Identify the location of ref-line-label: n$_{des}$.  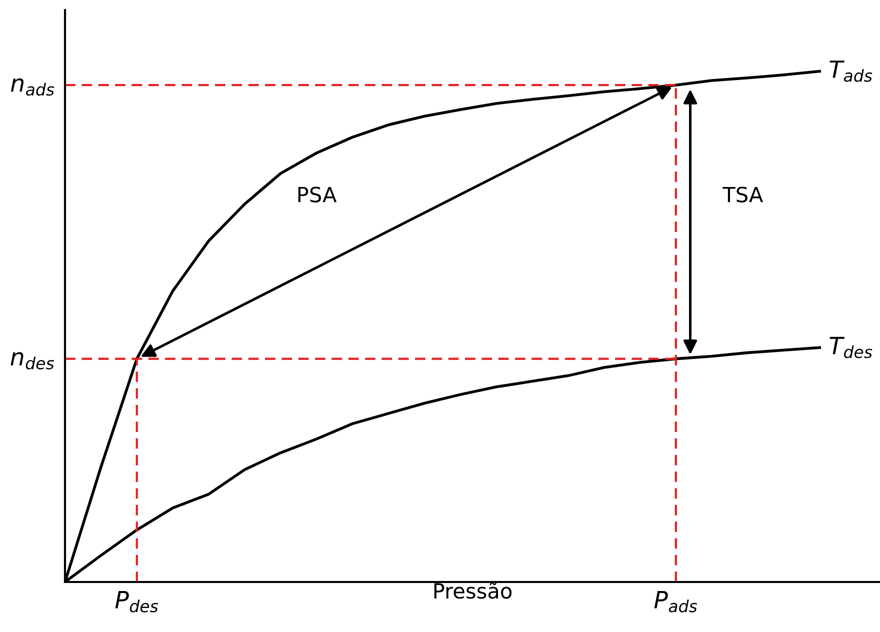
(32, 361).